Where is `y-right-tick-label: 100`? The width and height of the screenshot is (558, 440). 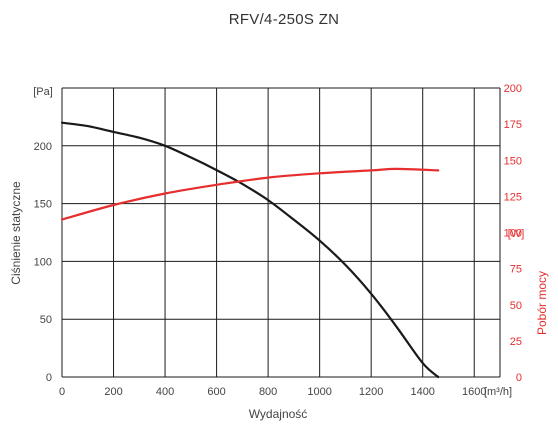
y-right-tick-label: 100 is located at coordinates (513, 234).